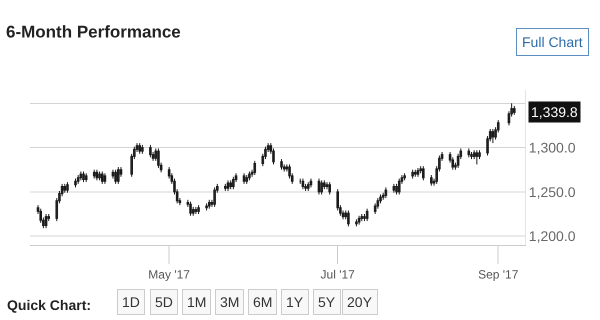  Describe the element at coordinates (360, 302) in the screenshot. I see `text: 20Y` at that location.